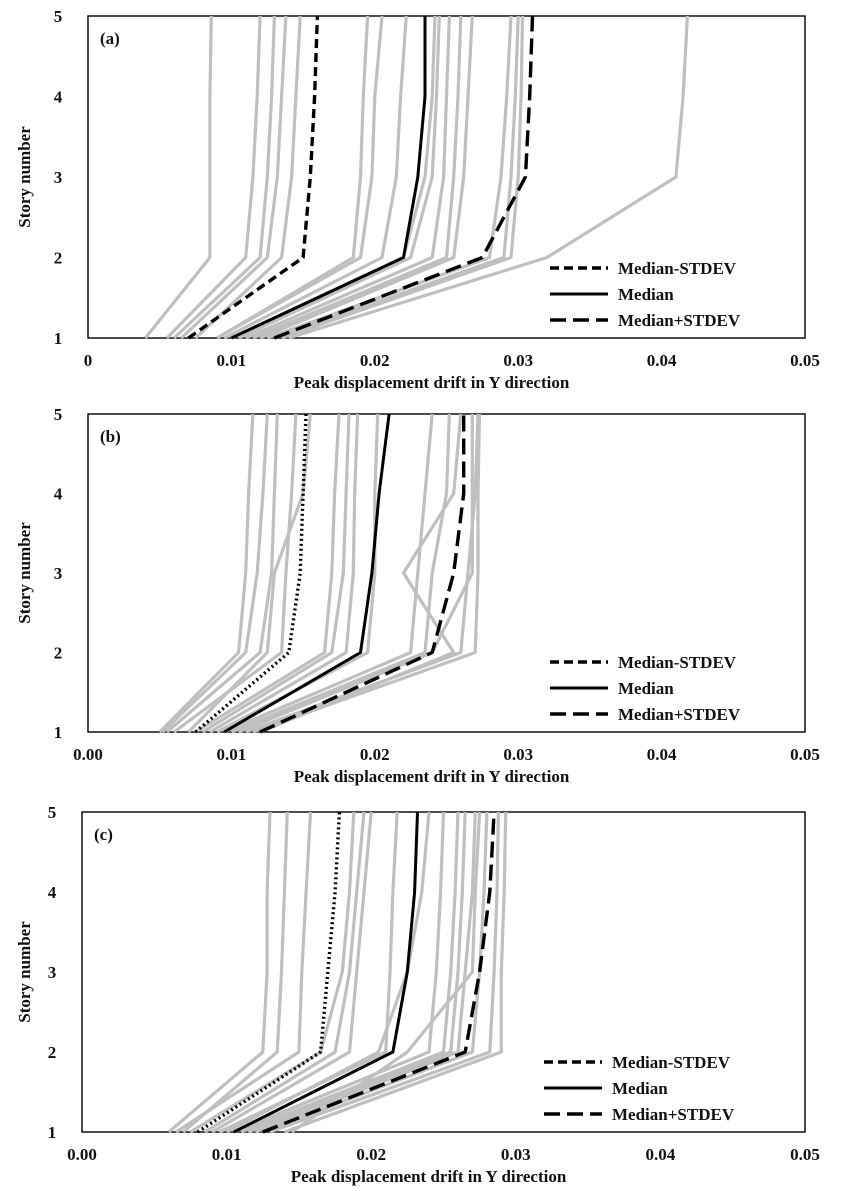 This screenshot has height=1192, width=841. I want to click on x-tick-label: 0, so click(88, 360).